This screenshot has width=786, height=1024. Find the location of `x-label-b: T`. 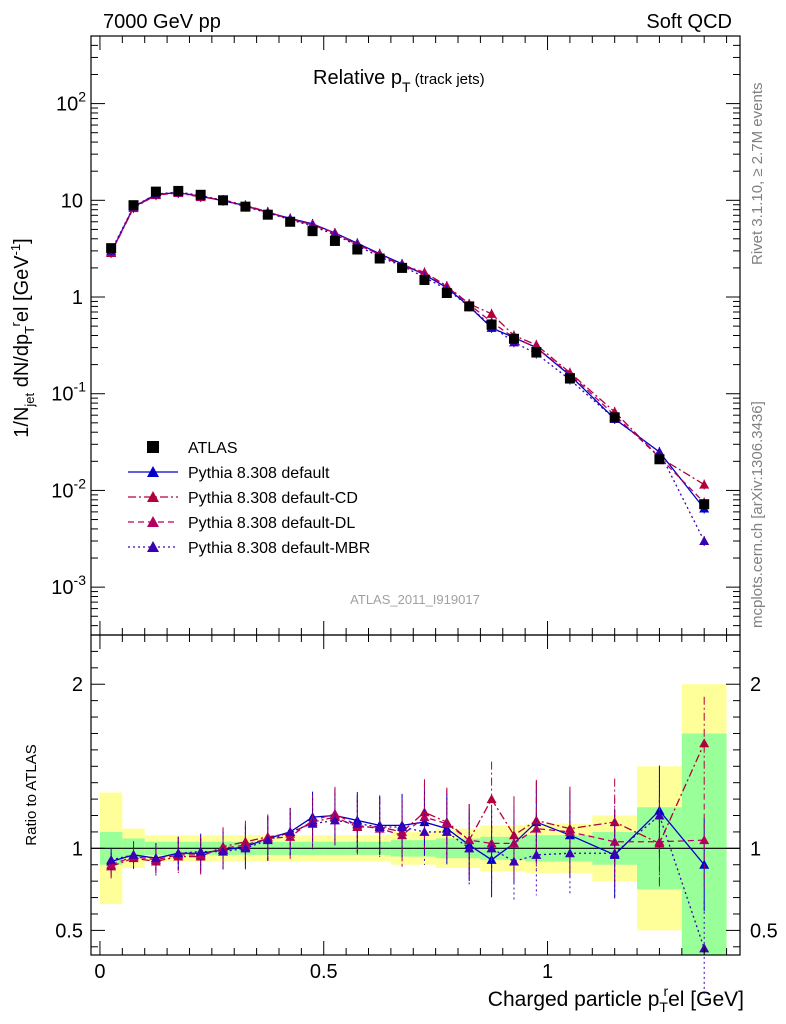

x-label-b: T is located at coordinates (663, 1007).